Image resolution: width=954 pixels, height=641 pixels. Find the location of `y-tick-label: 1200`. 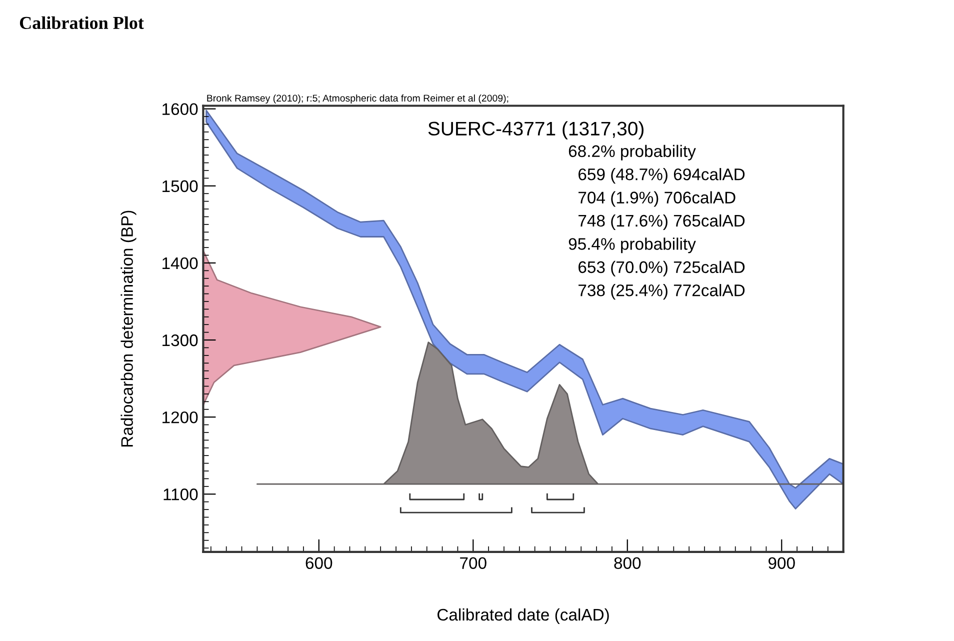

y-tick-label: 1200 is located at coordinates (180, 417).